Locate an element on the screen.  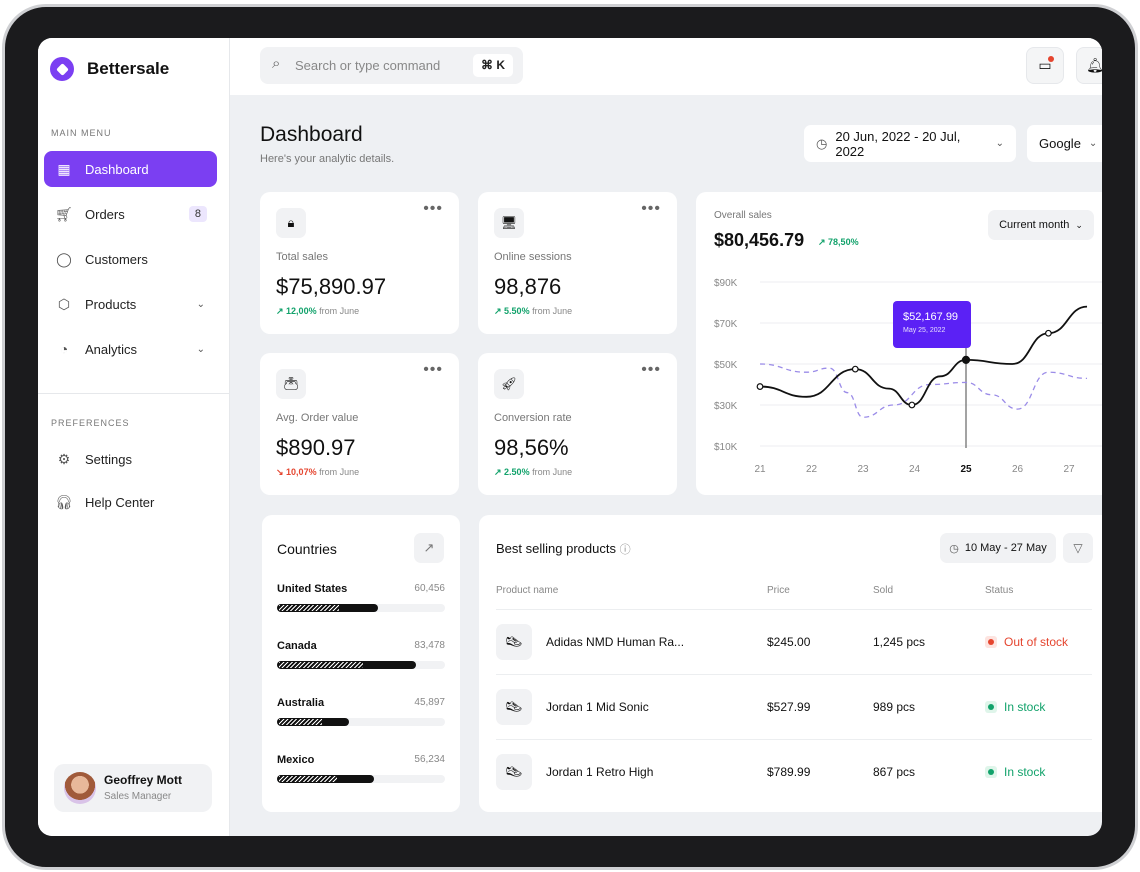
country-name: Australia is located at coordinates (301, 703).